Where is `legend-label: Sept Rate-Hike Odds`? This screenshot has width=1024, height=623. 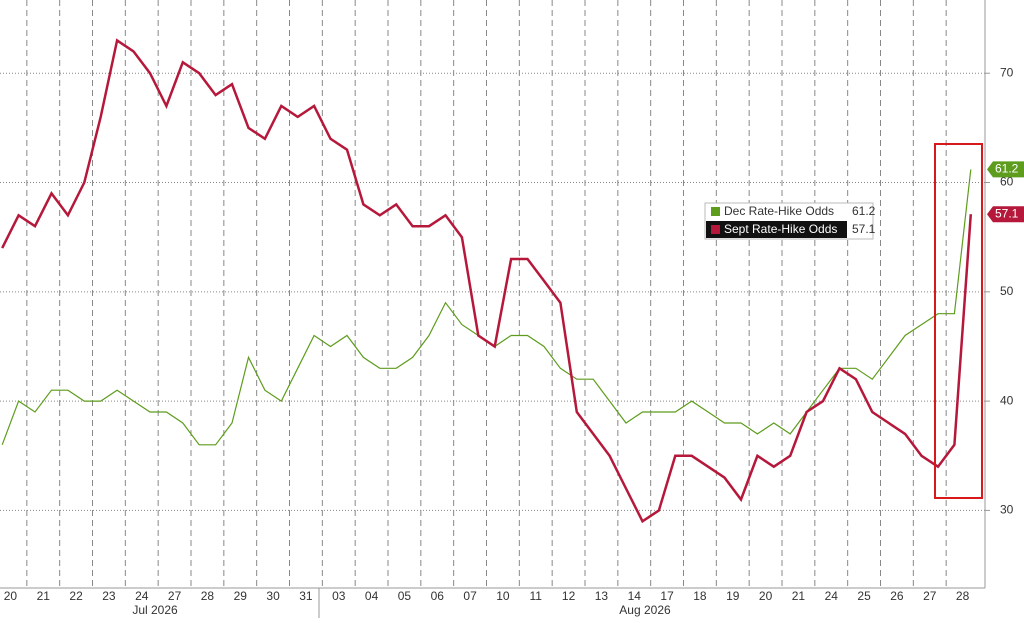 legend-label: Sept Rate-Hike Odds is located at coordinates (780, 229).